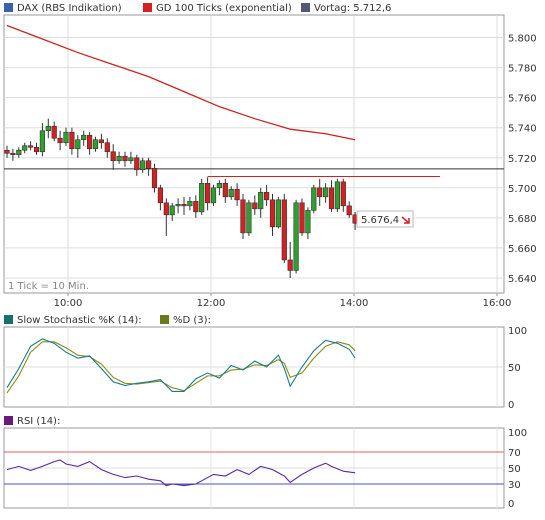 The height and width of the screenshot is (520, 545). What do you see at coordinates (181, 367) in the screenshot?
I see `stoch-d-line` at bounding box center [181, 367].